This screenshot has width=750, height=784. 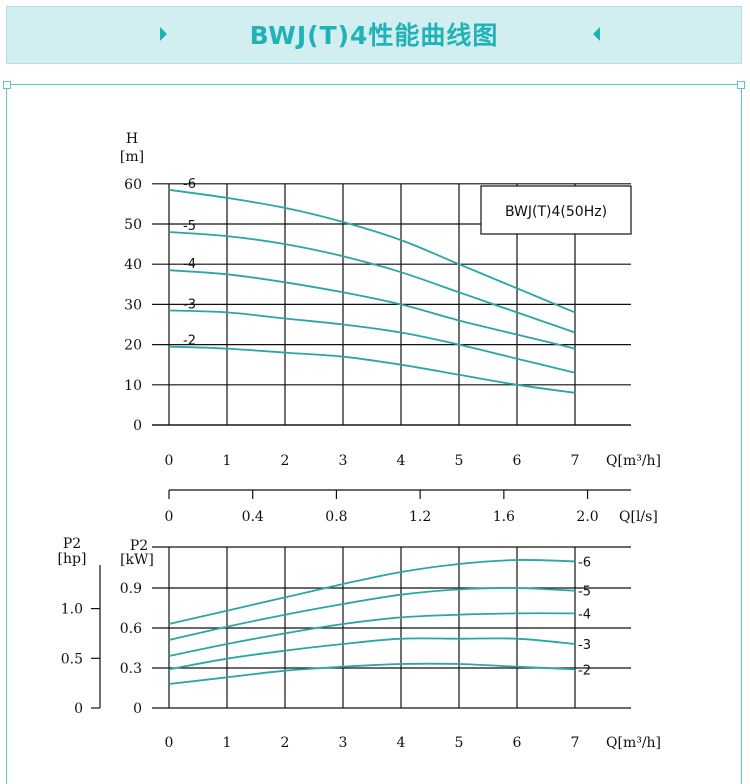 What do you see at coordinates (343, 743) in the screenshot?
I see `power-x-tick-label: 3` at bounding box center [343, 743].